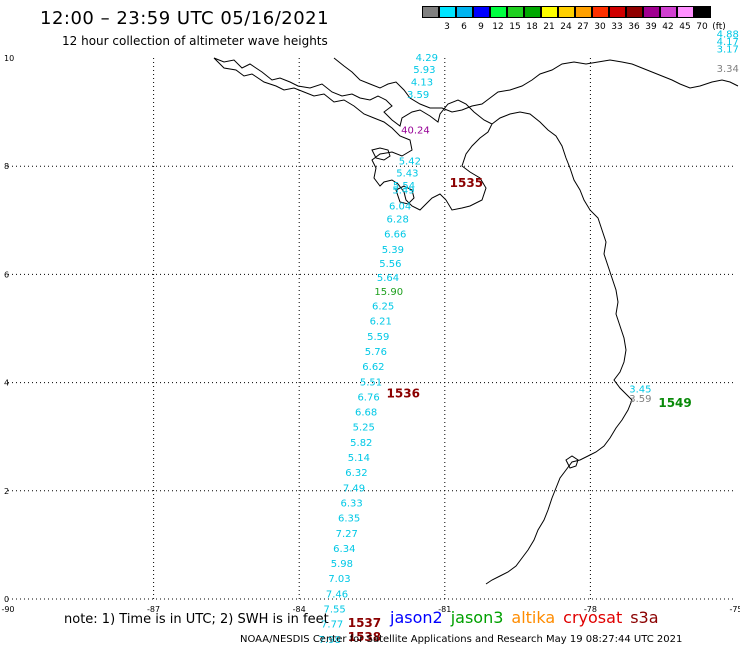  What do you see at coordinates (395, 235) in the screenshot?
I see `wave-height-value: 6.66` at bounding box center [395, 235].